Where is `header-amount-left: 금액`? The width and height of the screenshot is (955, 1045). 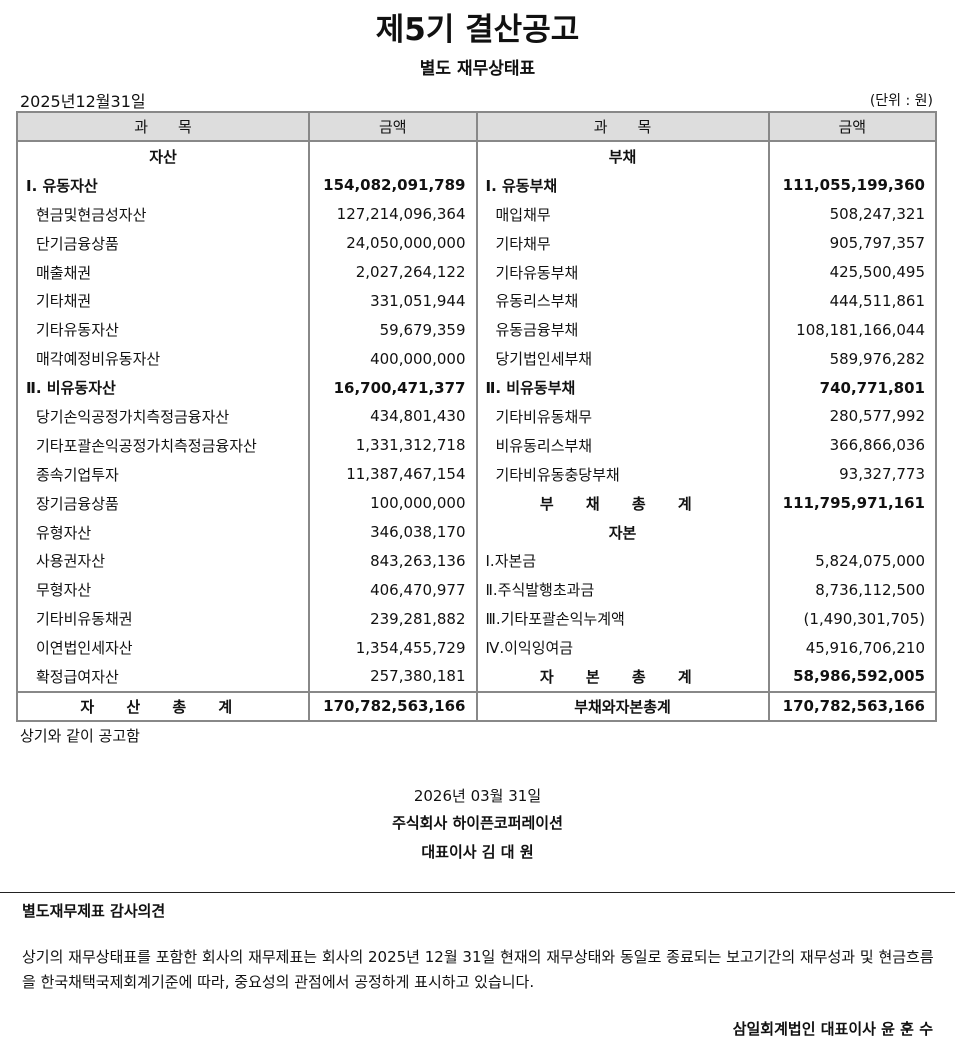 header-amount-left: 금액 is located at coordinates (393, 126).